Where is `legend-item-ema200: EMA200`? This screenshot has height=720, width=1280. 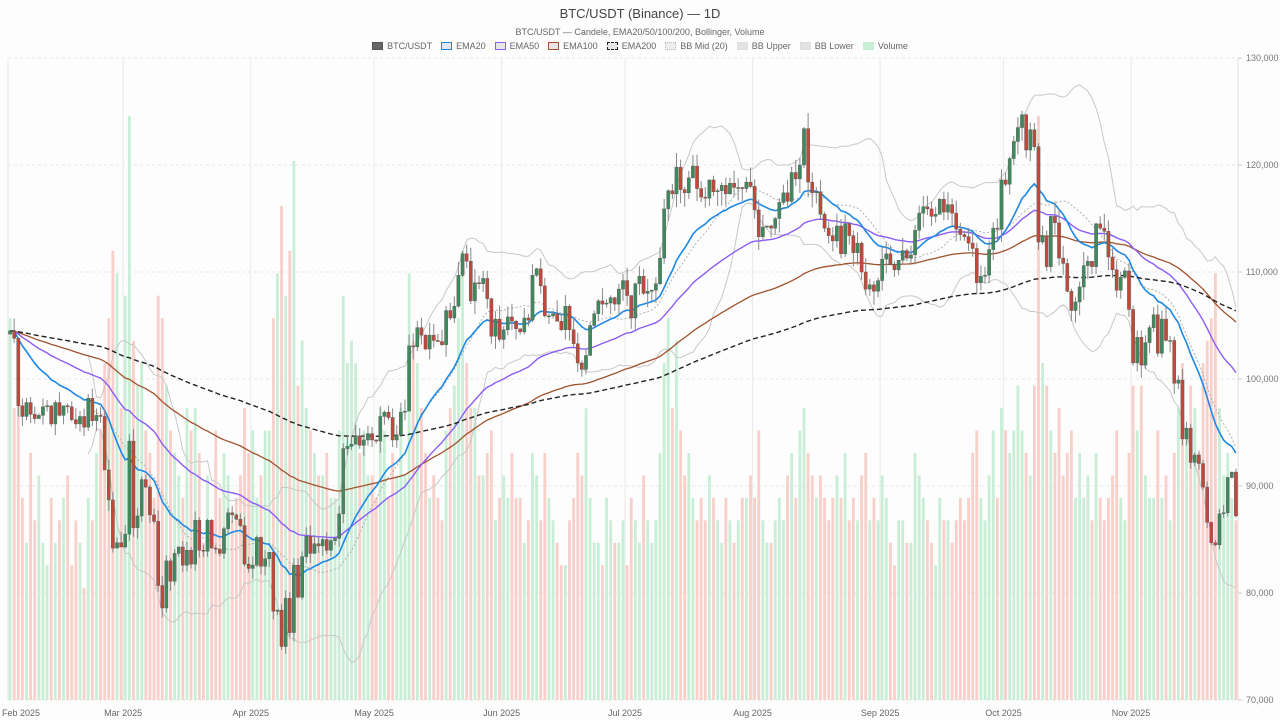 legend-item-ema200: EMA200 is located at coordinates (631, 46).